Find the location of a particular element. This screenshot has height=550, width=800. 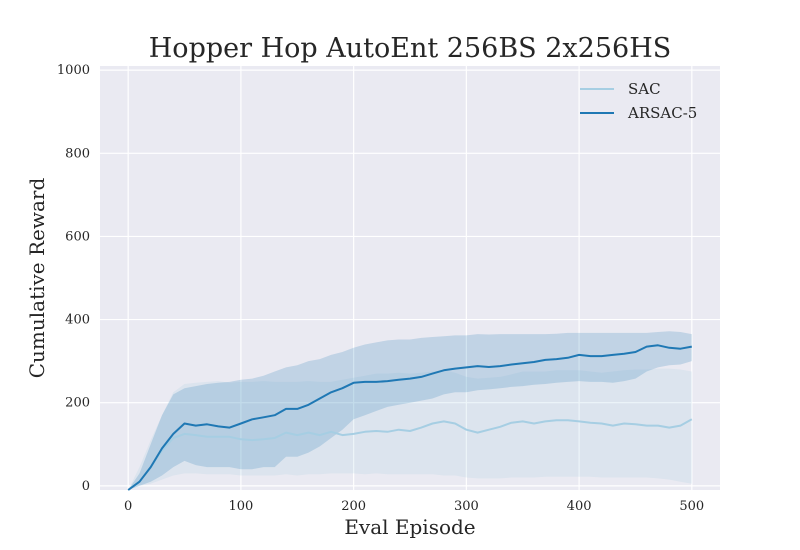

x-tick-label: 500 is located at coordinates (691, 506).